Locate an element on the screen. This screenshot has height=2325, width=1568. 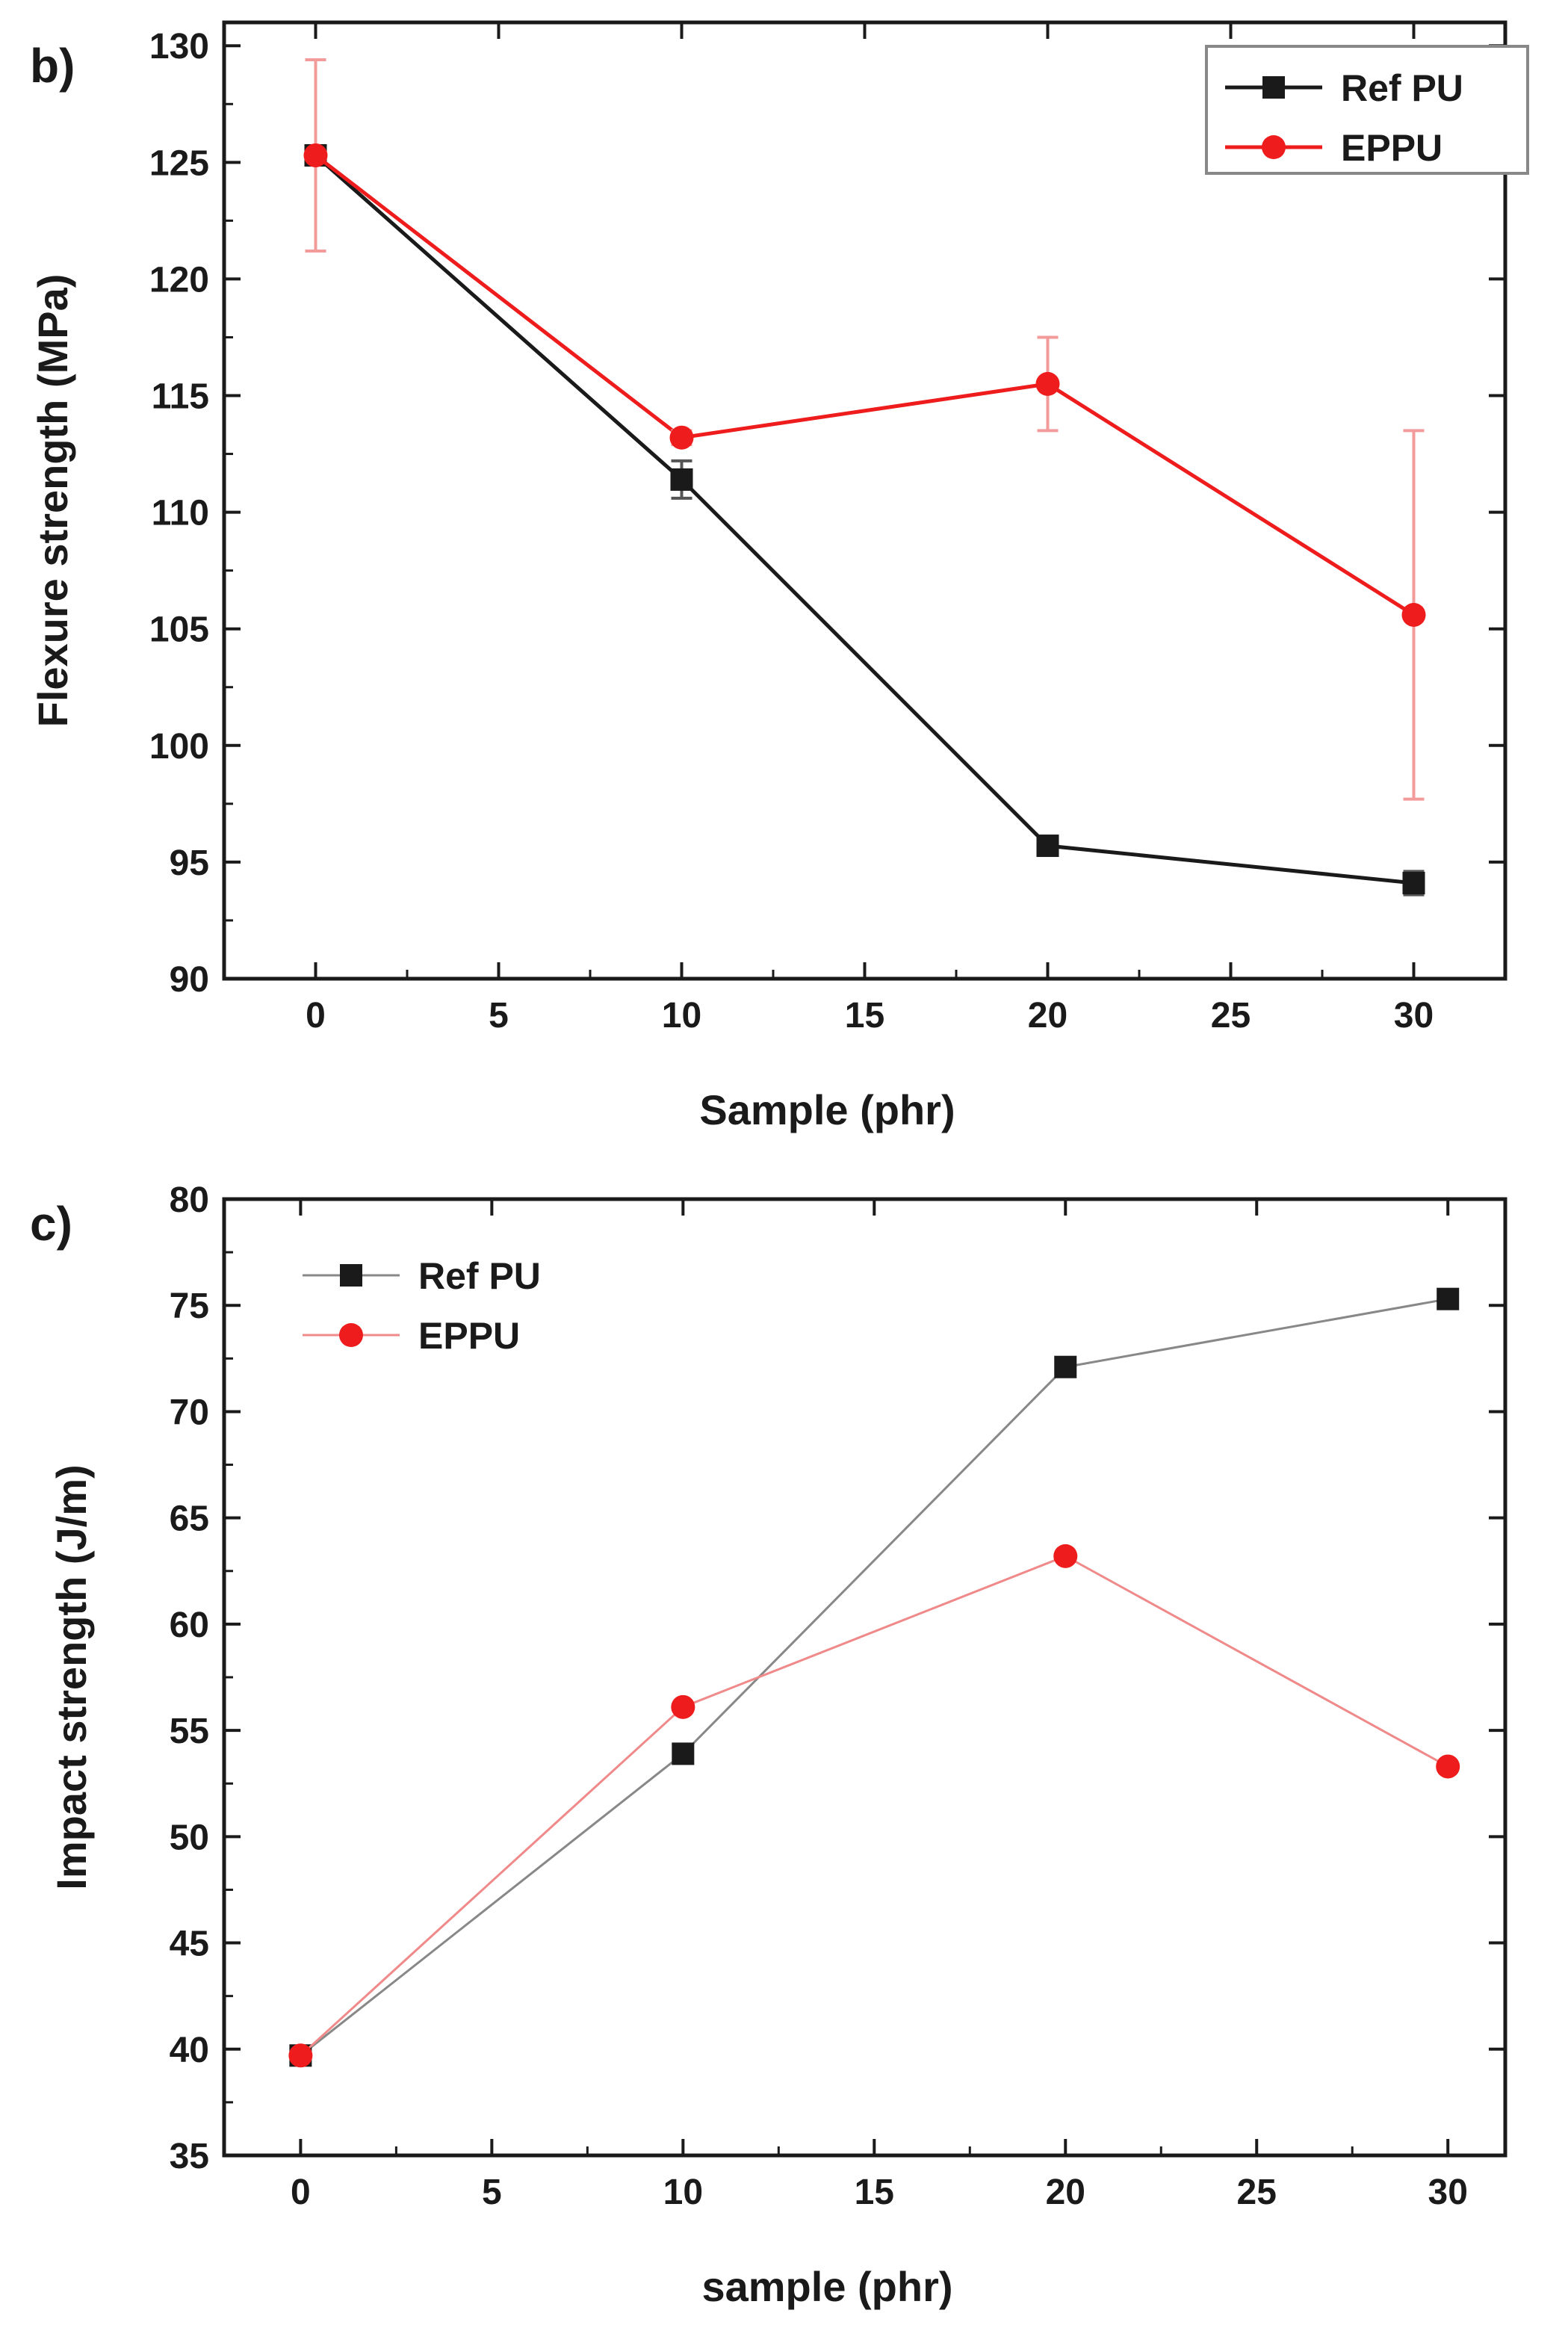
x-axis-title: Sample (phr) is located at coordinates (827, 1109).